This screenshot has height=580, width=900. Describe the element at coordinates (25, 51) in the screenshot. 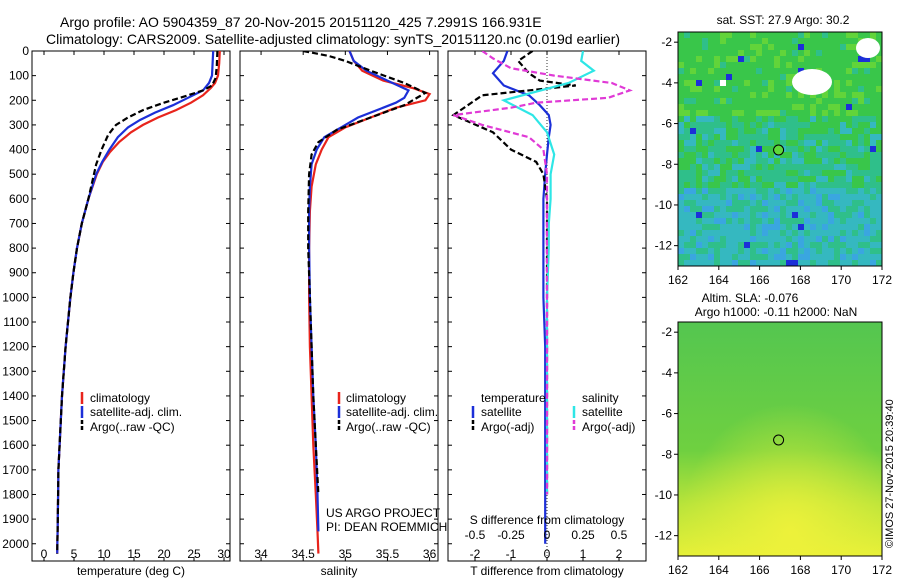

I see `depth-tick-label: 0` at that location.